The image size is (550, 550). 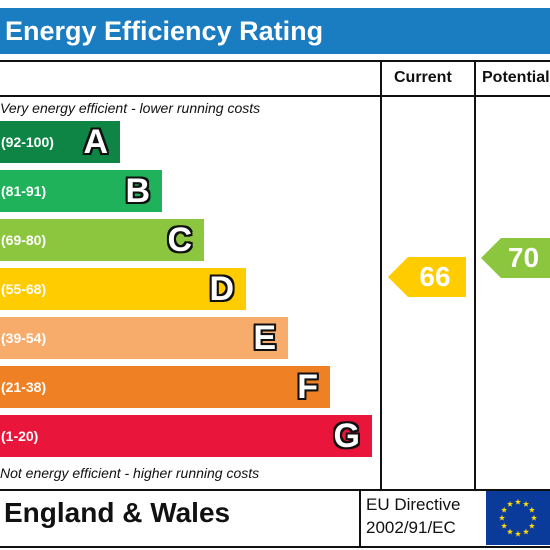 What do you see at coordinates (346, 436) in the screenshot?
I see `band-letter: G` at bounding box center [346, 436].